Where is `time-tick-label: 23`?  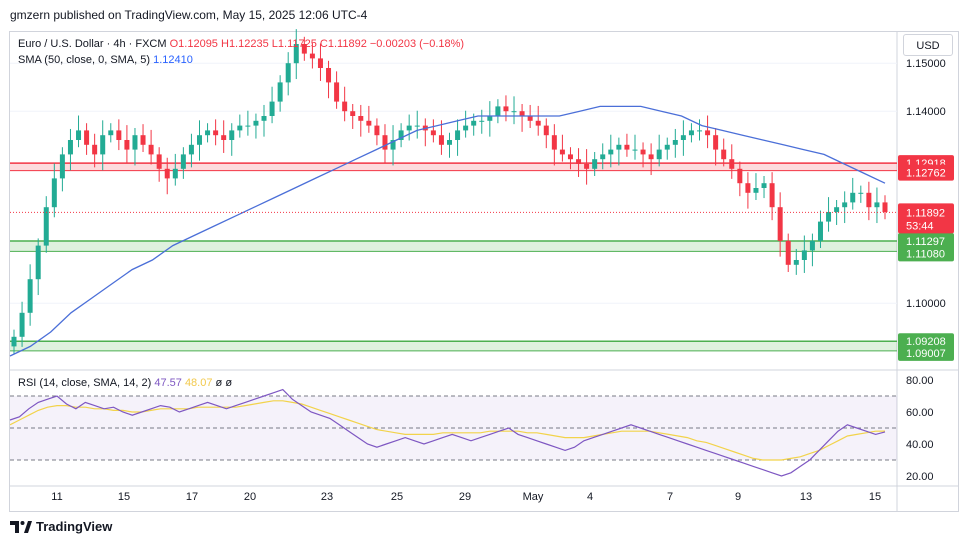
time-tick-label: 23 is located at coordinates (327, 497).